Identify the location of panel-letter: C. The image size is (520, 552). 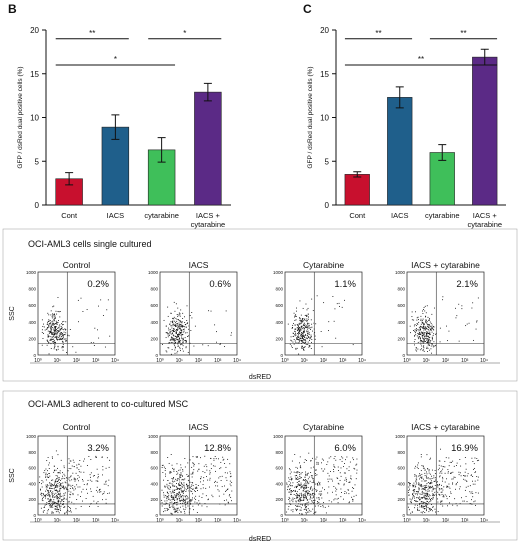
(307, 9).